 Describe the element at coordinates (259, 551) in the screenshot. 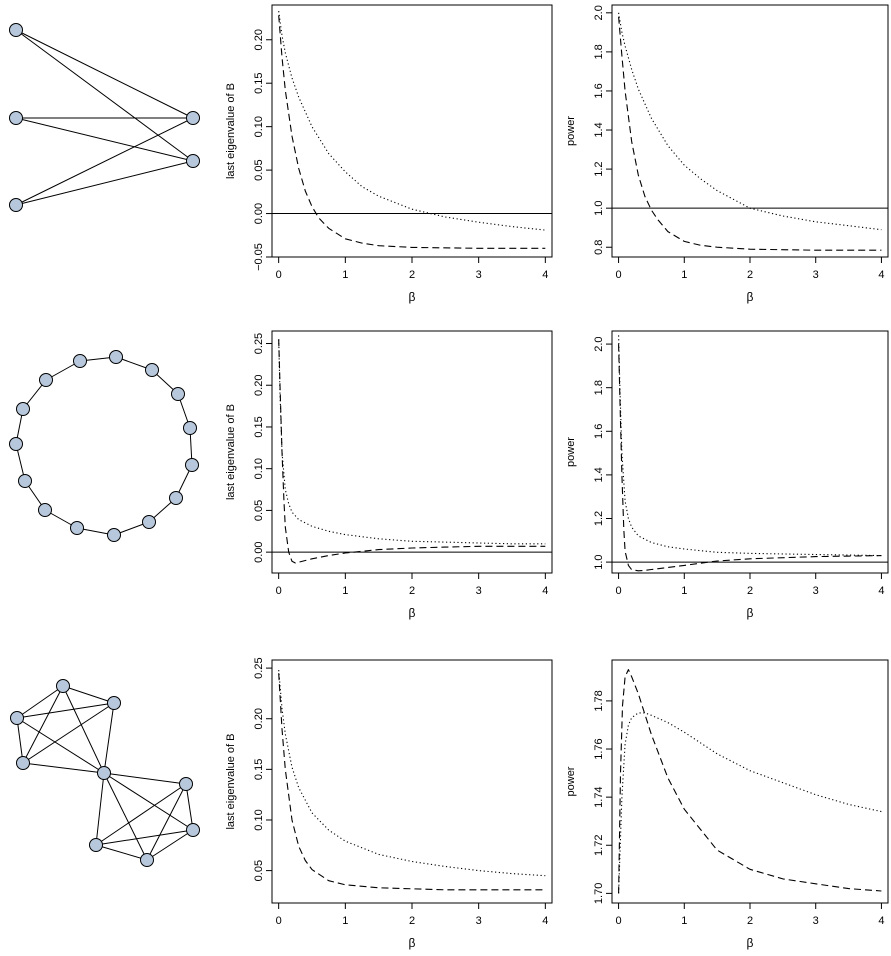

I see `y-tick-label: 0.00` at that location.